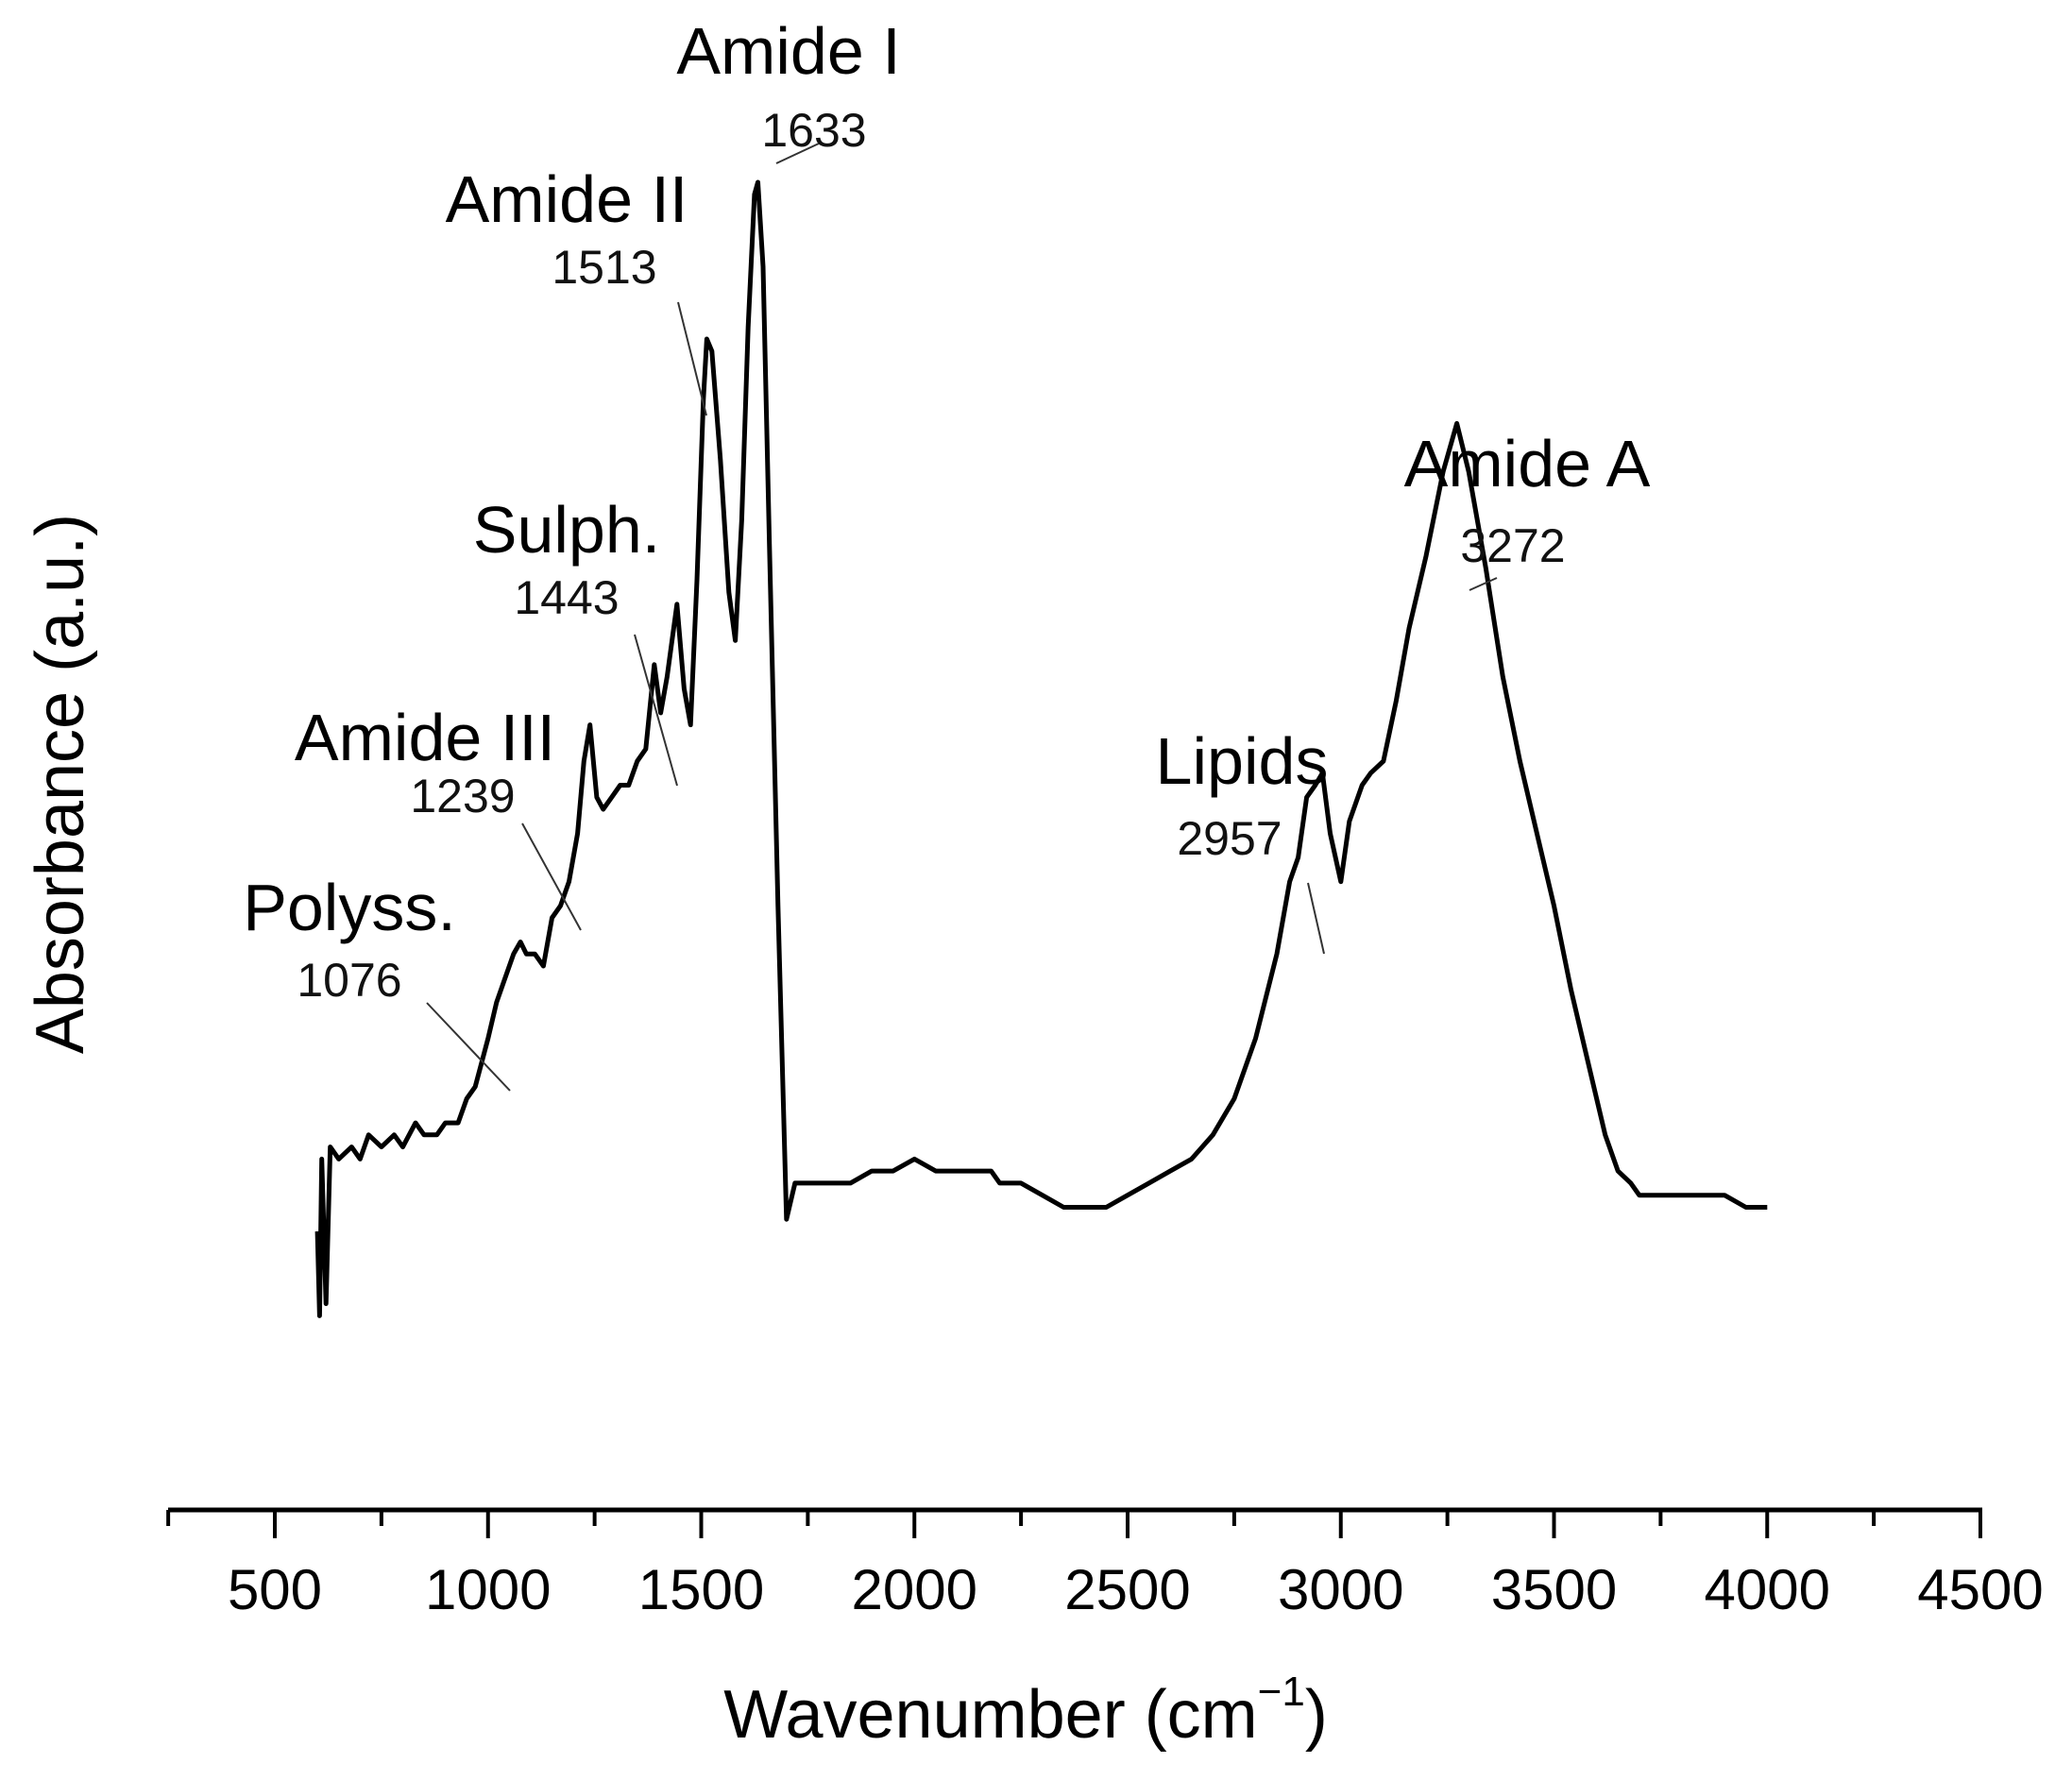 This screenshot has height=1780, width=2072. I want to click on annotation-sulph: Sulph.1443, so click(576, 640).